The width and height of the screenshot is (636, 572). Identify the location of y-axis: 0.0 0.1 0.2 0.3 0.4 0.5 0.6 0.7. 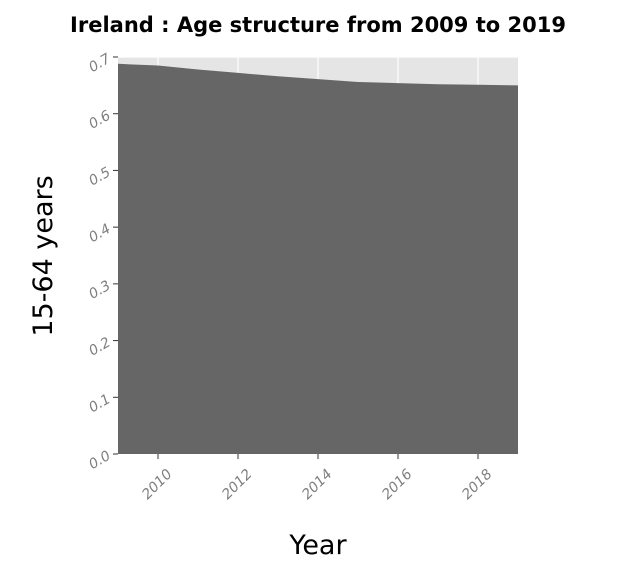
(102, 262).